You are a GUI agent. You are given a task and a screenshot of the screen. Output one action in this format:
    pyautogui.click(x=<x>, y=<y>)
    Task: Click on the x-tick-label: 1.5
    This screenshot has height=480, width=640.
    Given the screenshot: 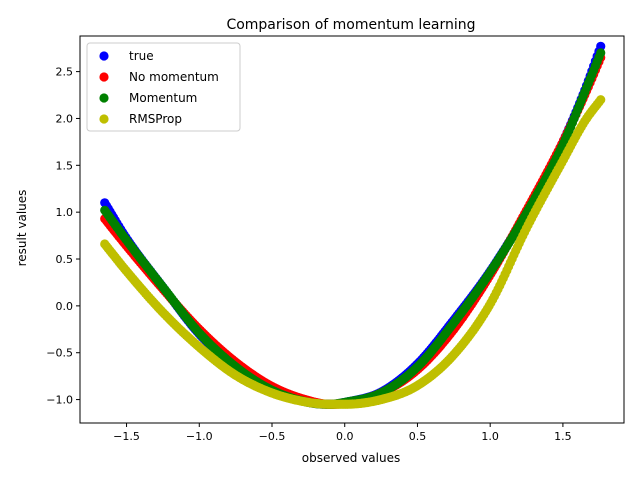 What is the action you would take?
    pyautogui.click(x=563, y=436)
    